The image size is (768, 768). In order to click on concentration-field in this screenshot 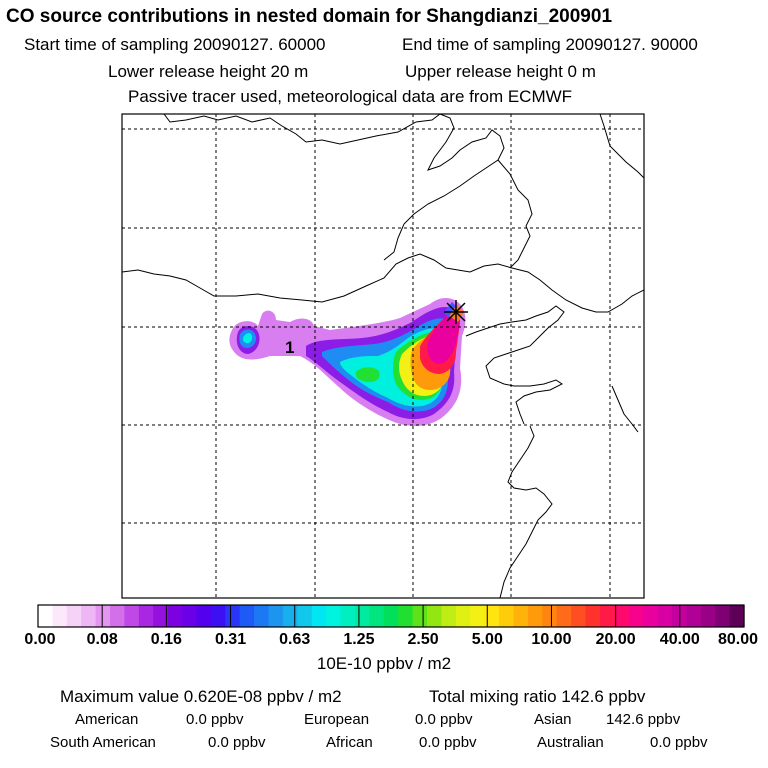, I will do `click(347, 362)`.